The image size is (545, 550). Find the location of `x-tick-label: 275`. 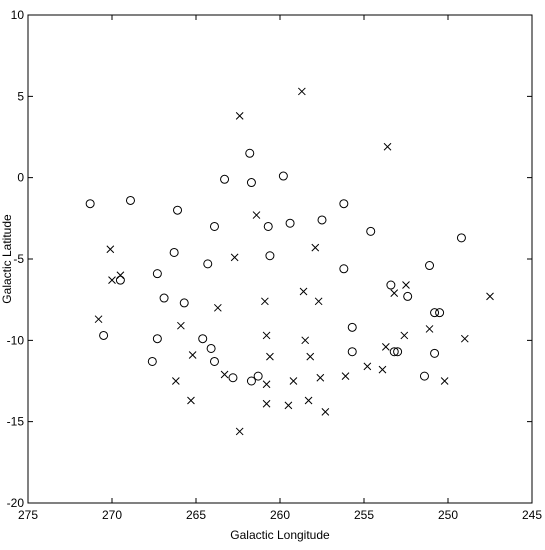

x-tick-label: 275 is located at coordinates (28, 515).